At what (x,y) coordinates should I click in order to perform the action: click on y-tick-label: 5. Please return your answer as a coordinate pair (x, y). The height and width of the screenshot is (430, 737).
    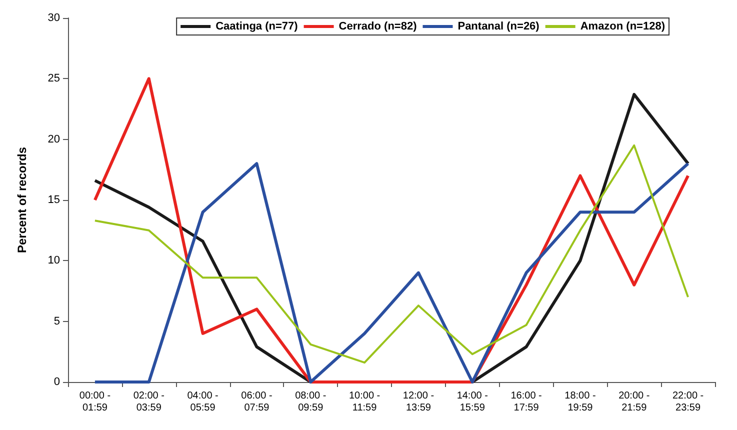
    Looking at the image, I should click on (57, 321).